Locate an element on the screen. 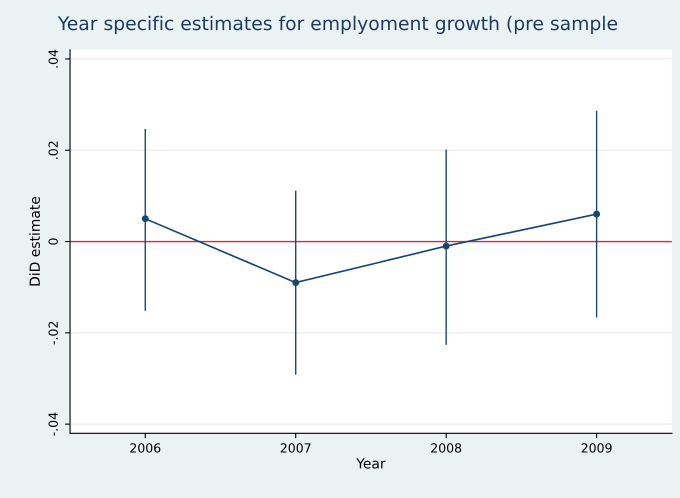 The height and width of the screenshot is (498, 680). y-tick-label: 0 is located at coordinates (53, 241).